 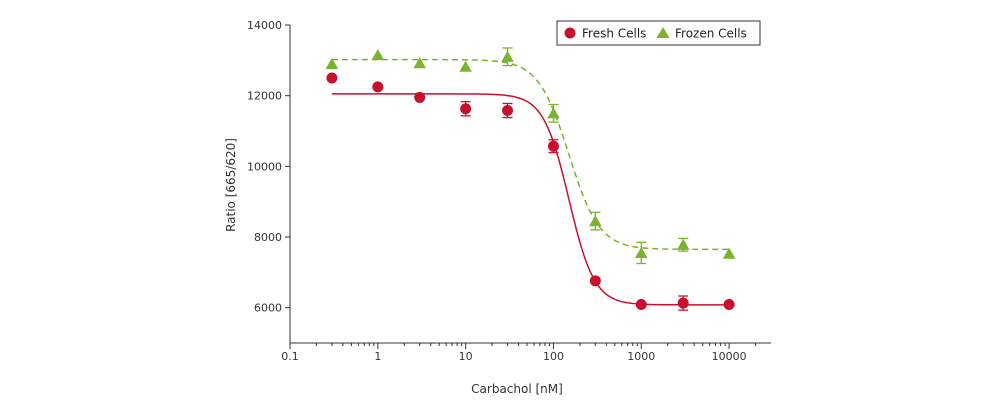 What do you see at coordinates (570, 33) in the screenshot?
I see `legend-marker-fresh` at bounding box center [570, 33].